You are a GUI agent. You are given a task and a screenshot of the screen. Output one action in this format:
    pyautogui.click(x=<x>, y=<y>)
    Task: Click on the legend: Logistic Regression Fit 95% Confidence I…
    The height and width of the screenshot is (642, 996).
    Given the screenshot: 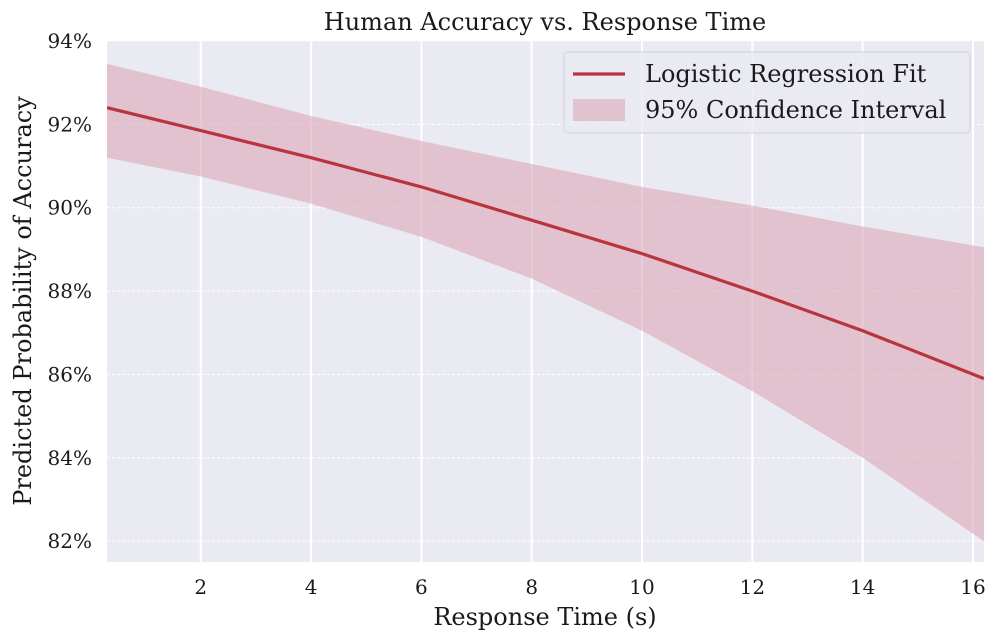 What is the action you would take?
    pyautogui.click(x=767, y=92)
    